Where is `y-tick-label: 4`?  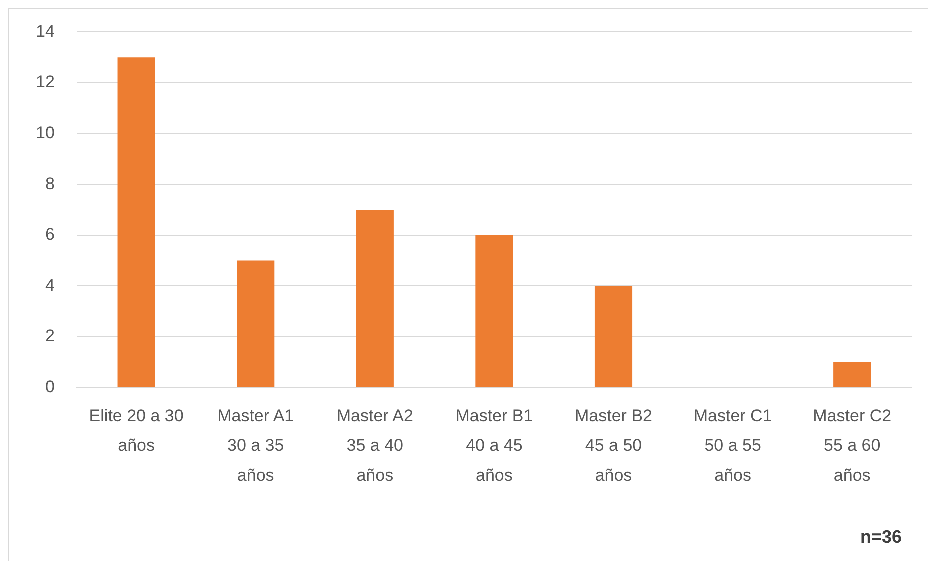
y-tick-label: 4 is located at coordinates (50, 285).